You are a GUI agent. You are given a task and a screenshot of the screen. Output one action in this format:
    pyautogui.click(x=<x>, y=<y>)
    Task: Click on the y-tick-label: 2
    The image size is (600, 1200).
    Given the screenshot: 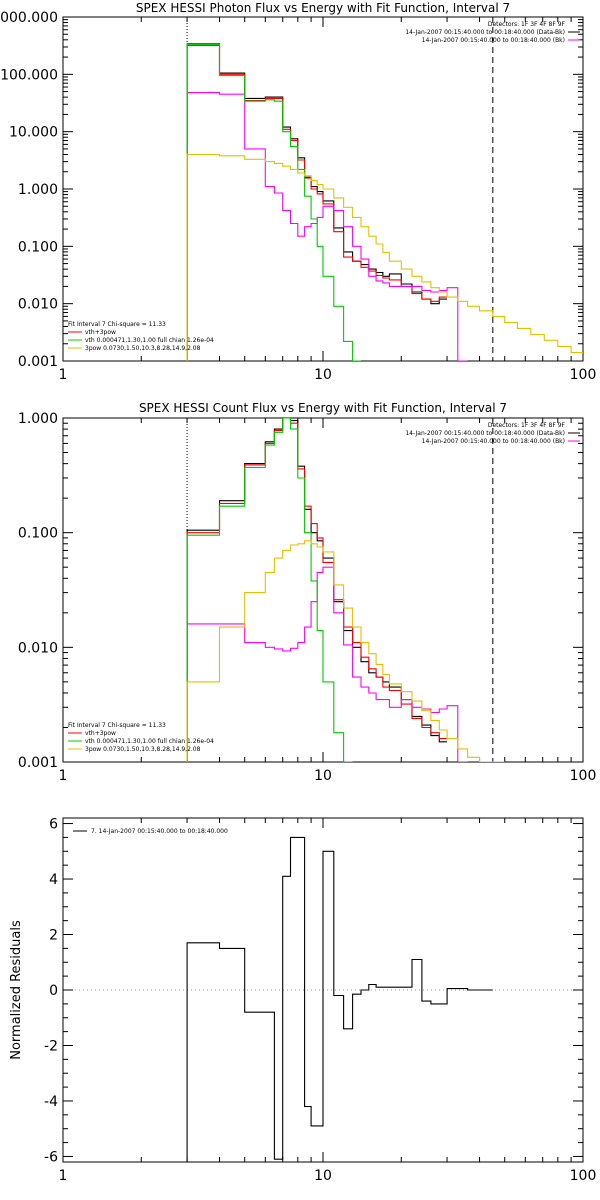 What is the action you would take?
    pyautogui.click(x=53, y=936)
    